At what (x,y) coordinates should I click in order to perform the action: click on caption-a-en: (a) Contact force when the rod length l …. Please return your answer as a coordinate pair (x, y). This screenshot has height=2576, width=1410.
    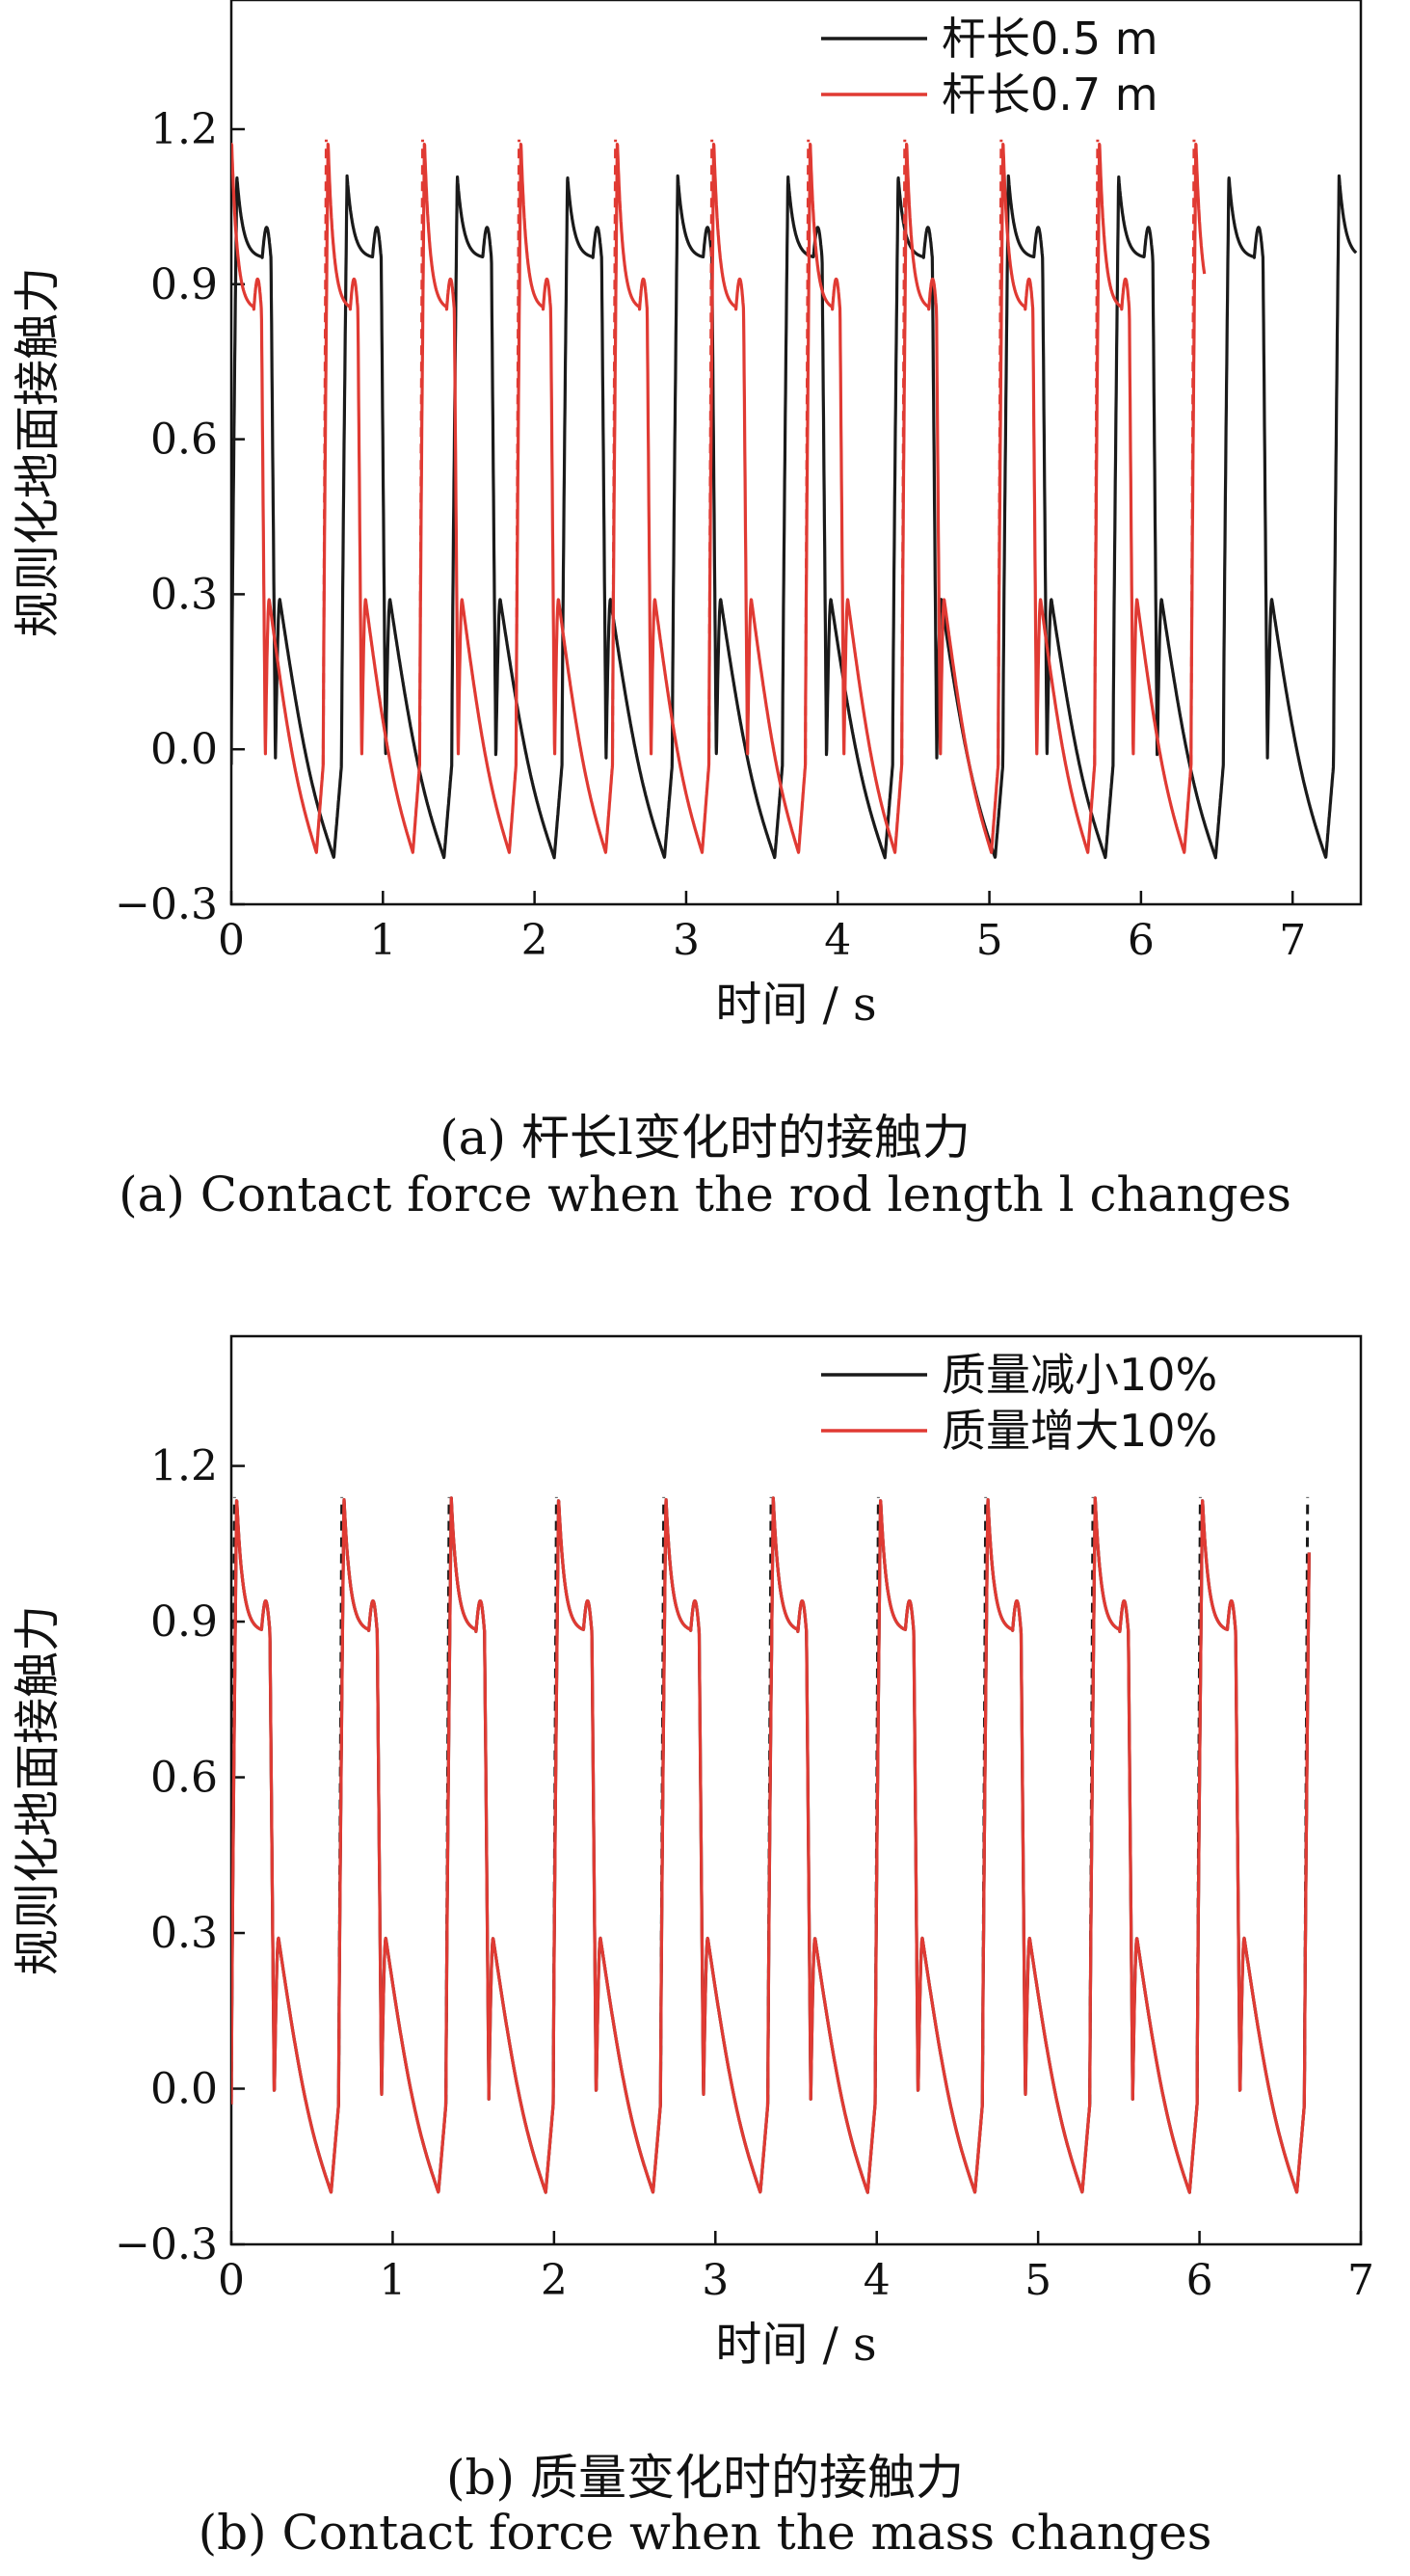
    Looking at the image, I should click on (705, 1194).